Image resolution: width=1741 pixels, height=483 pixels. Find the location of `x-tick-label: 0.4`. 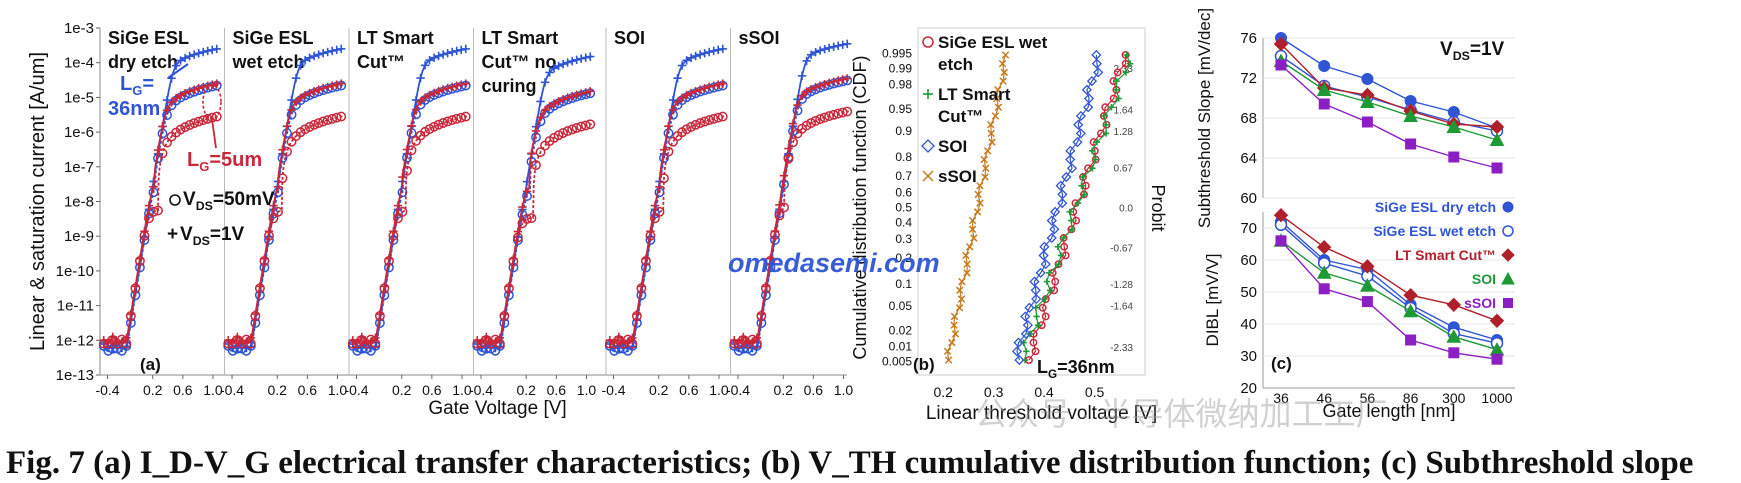

x-tick-label: 0.4 is located at coordinates (1044, 392).